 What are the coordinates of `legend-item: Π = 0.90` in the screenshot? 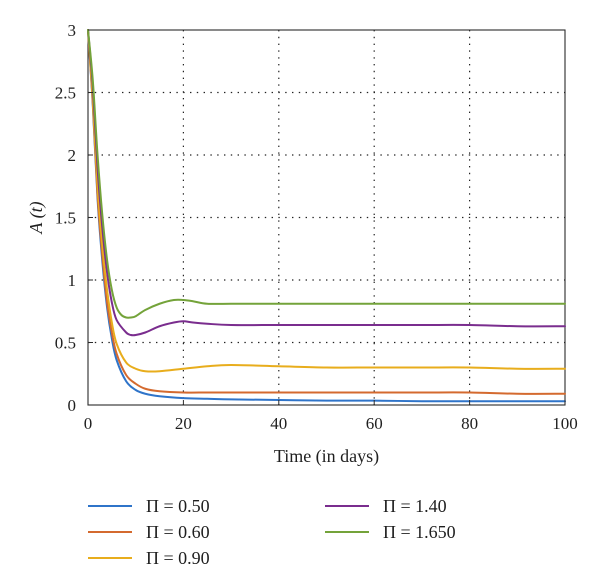 It's located at (149, 558).